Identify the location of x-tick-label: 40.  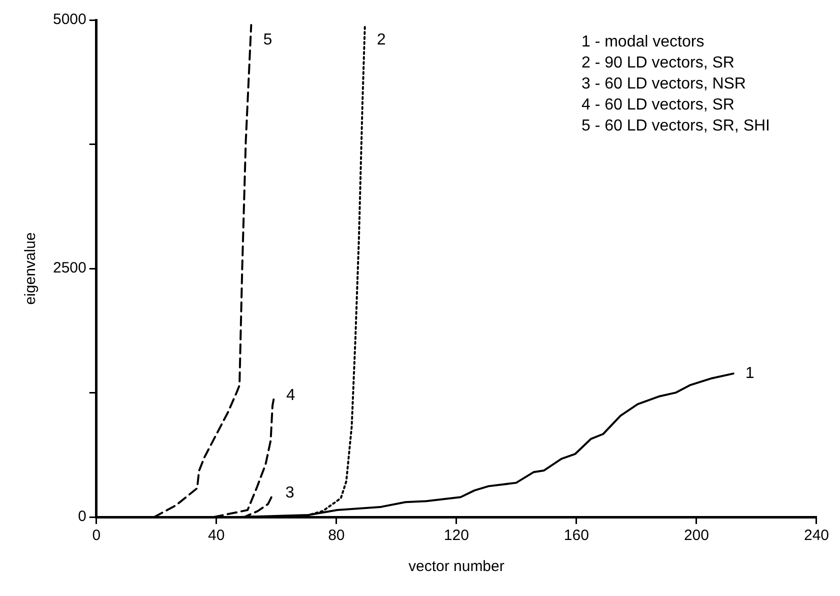
(216, 535).